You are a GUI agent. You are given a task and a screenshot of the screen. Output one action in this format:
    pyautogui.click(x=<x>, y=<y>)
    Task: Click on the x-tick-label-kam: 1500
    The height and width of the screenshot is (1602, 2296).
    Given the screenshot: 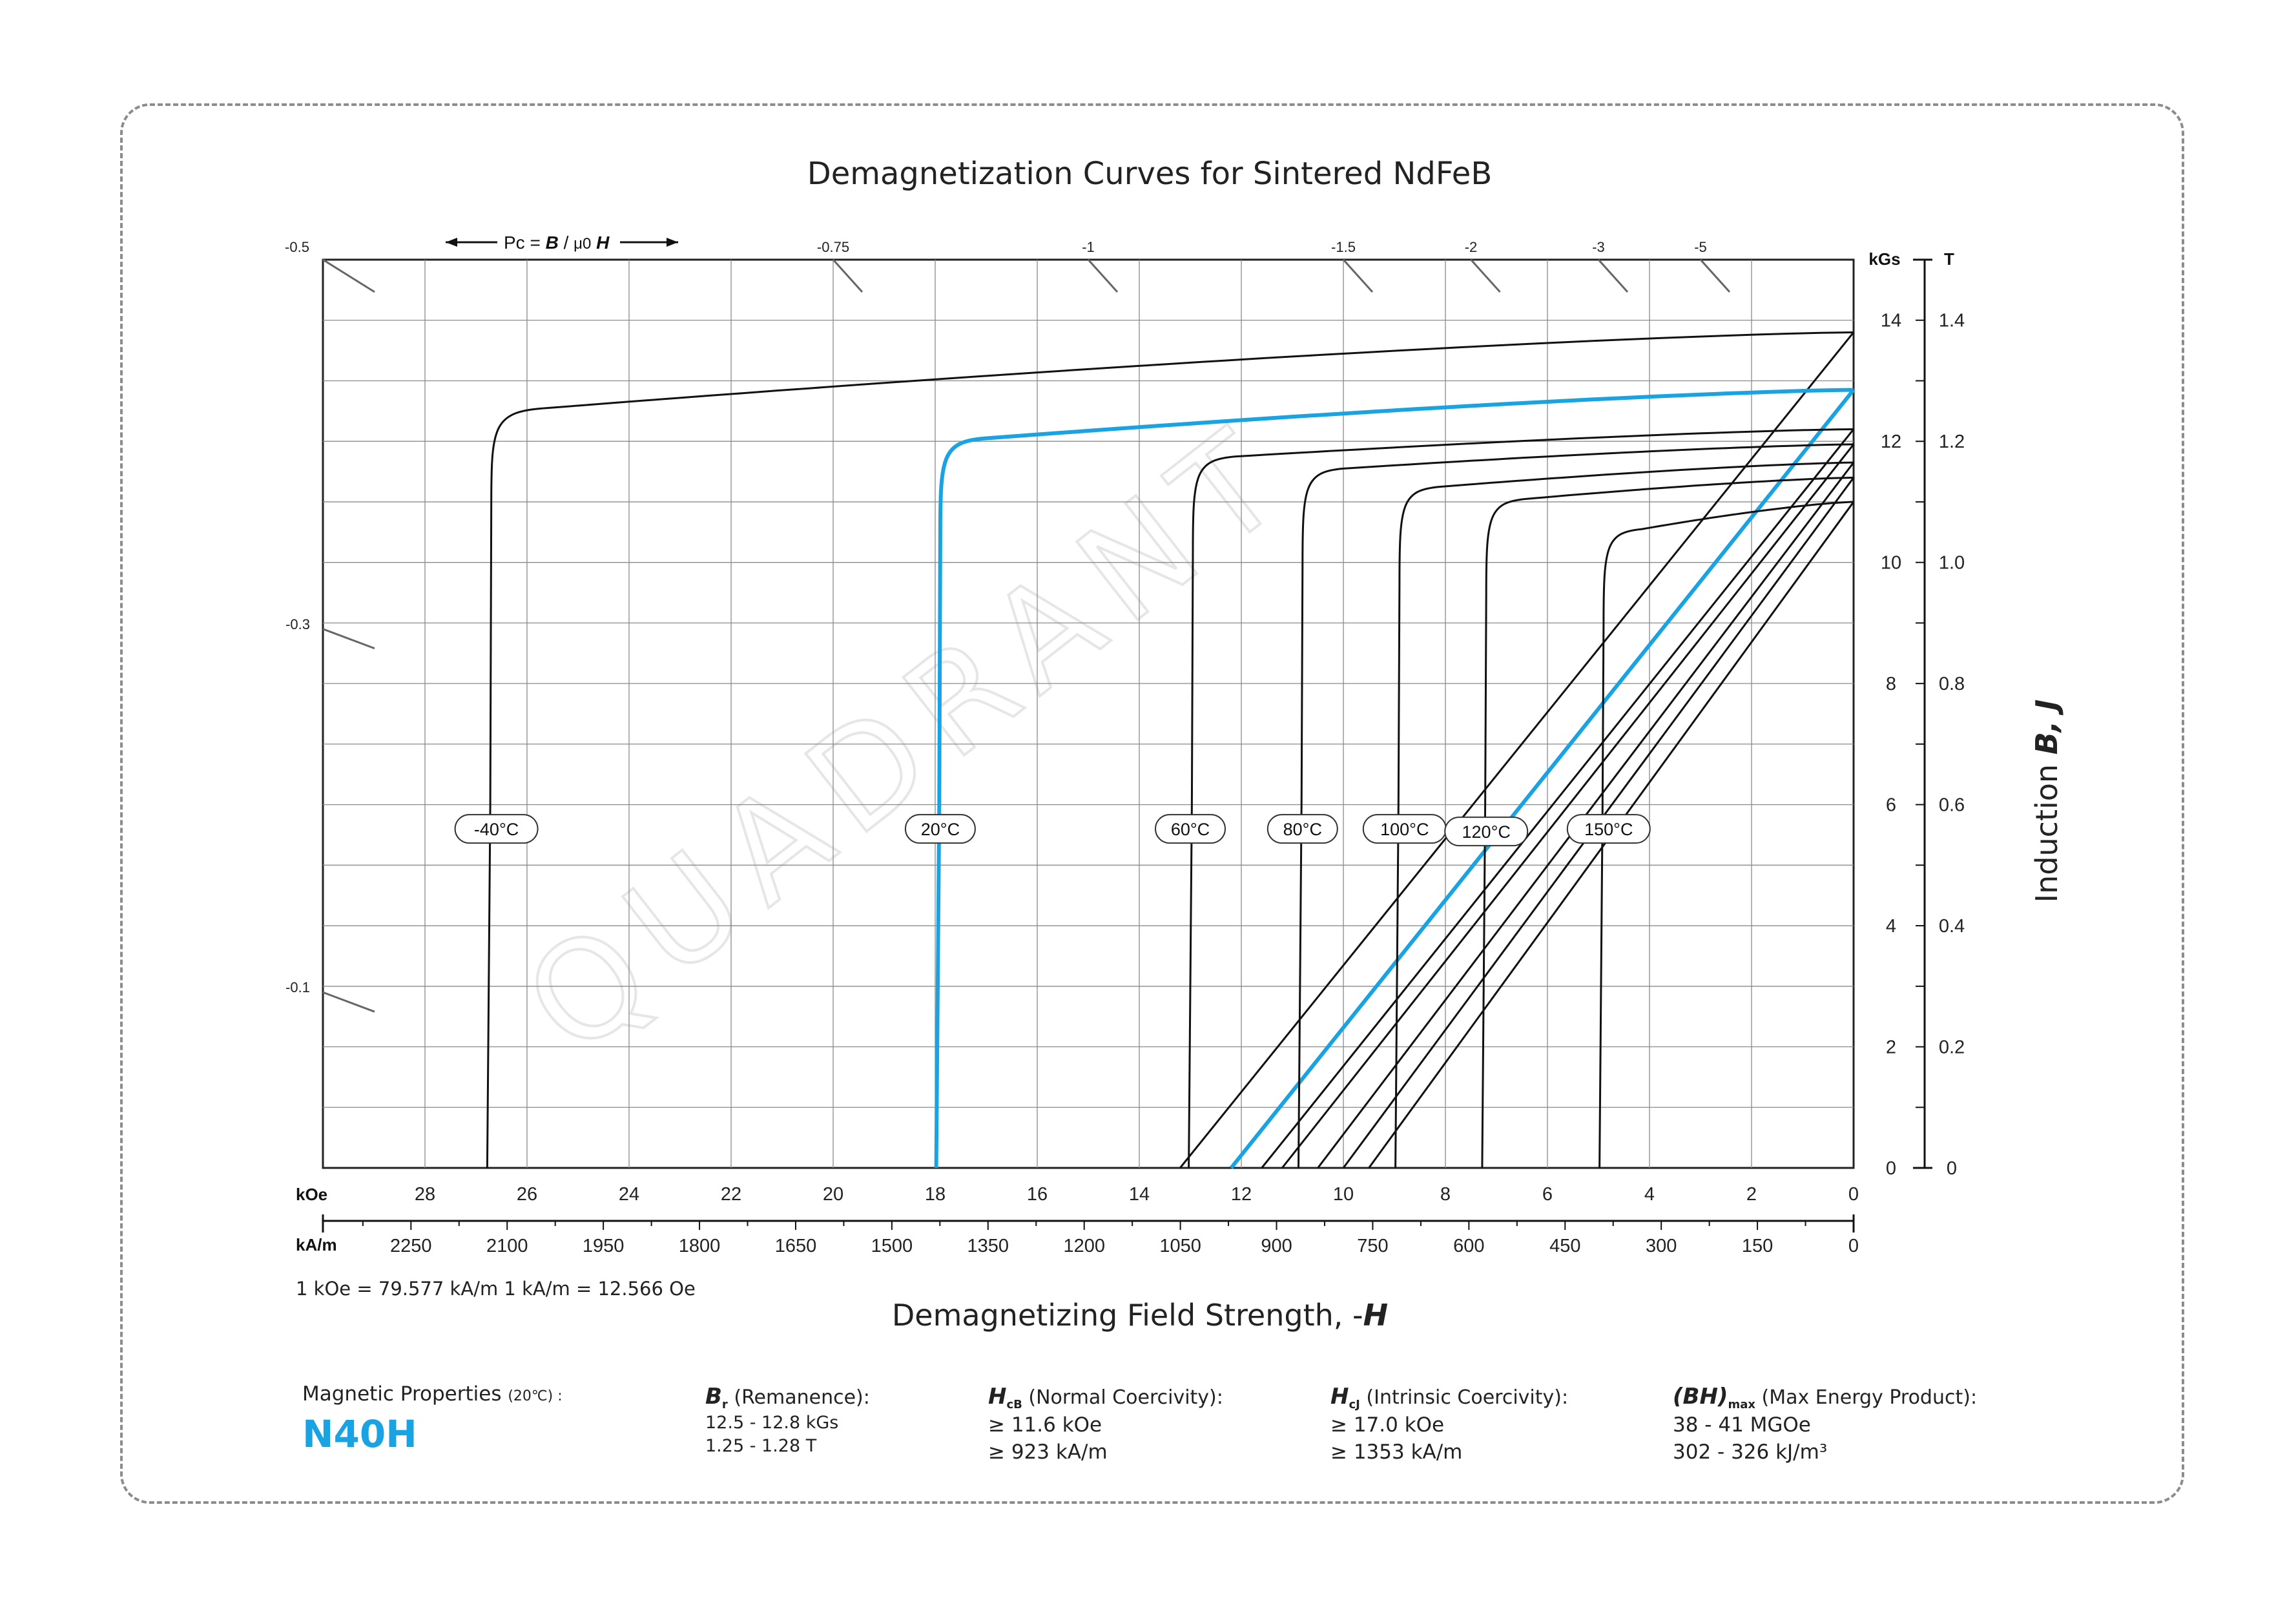 What is the action you would take?
    pyautogui.click(x=892, y=1246)
    